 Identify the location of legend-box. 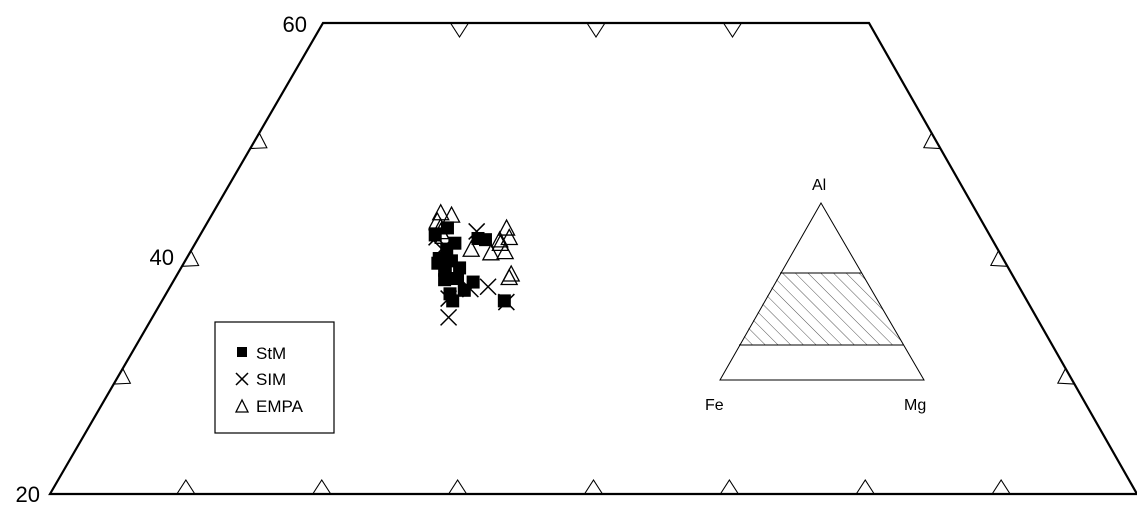
(274, 377).